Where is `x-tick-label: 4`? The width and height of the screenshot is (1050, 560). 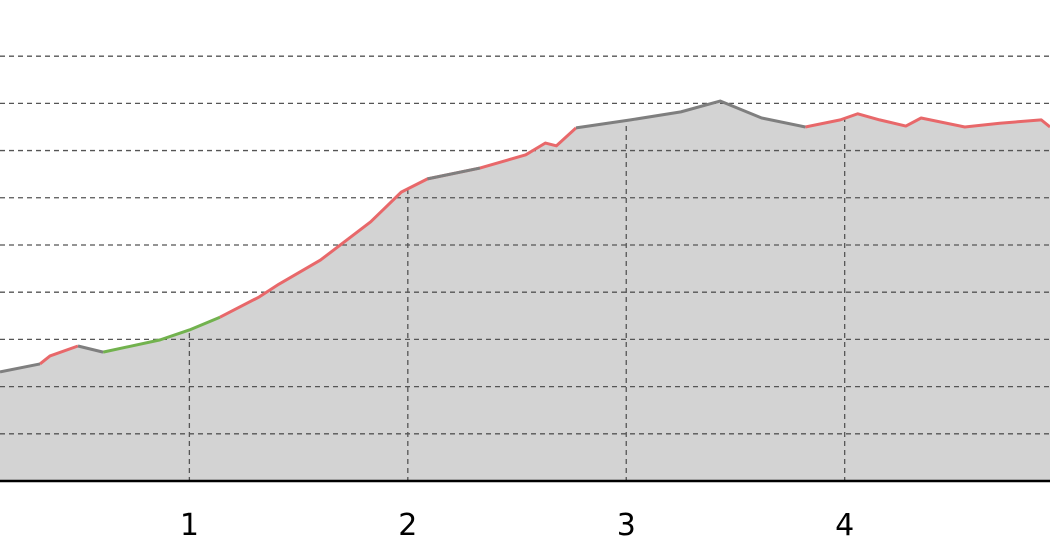
x-tick-label: 4 is located at coordinates (844, 525).